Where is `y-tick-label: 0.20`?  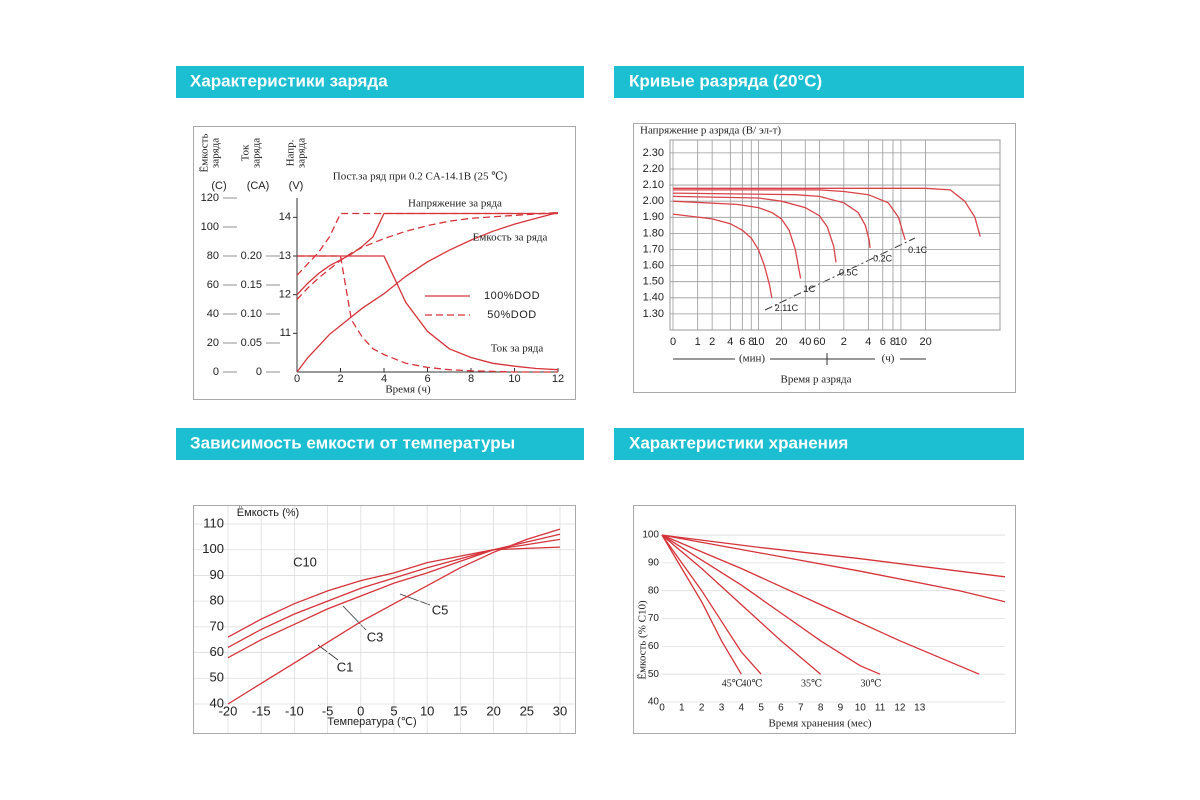 y-tick-label: 0.20 is located at coordinates (251, 256).